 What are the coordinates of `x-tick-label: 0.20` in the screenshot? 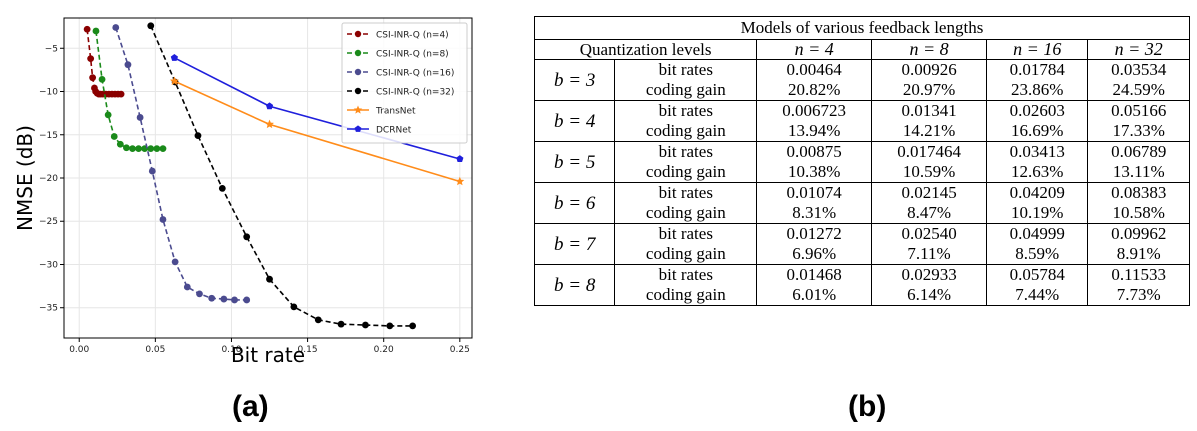 It's located at (384, 350).